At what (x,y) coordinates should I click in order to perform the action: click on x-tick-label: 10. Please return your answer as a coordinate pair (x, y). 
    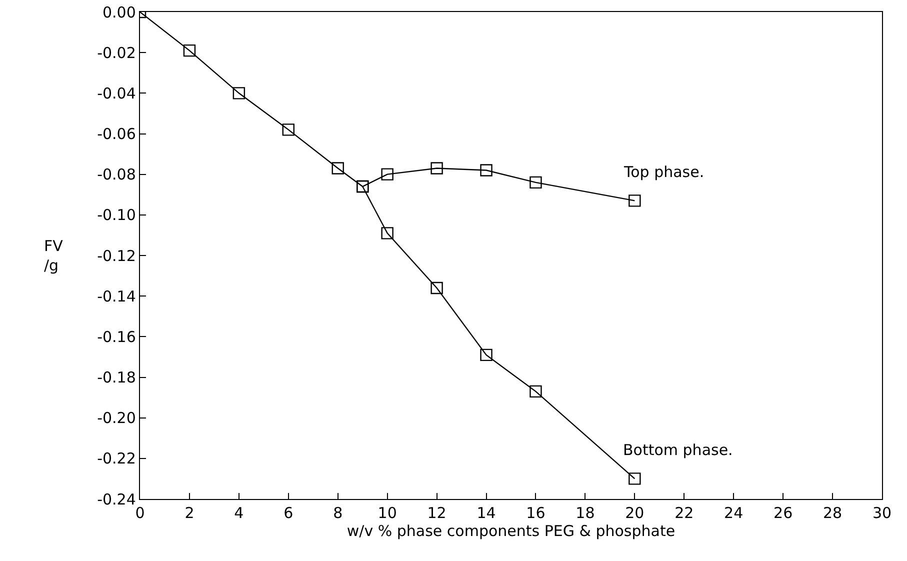
    Looking at the image, I should click on (387, 513).